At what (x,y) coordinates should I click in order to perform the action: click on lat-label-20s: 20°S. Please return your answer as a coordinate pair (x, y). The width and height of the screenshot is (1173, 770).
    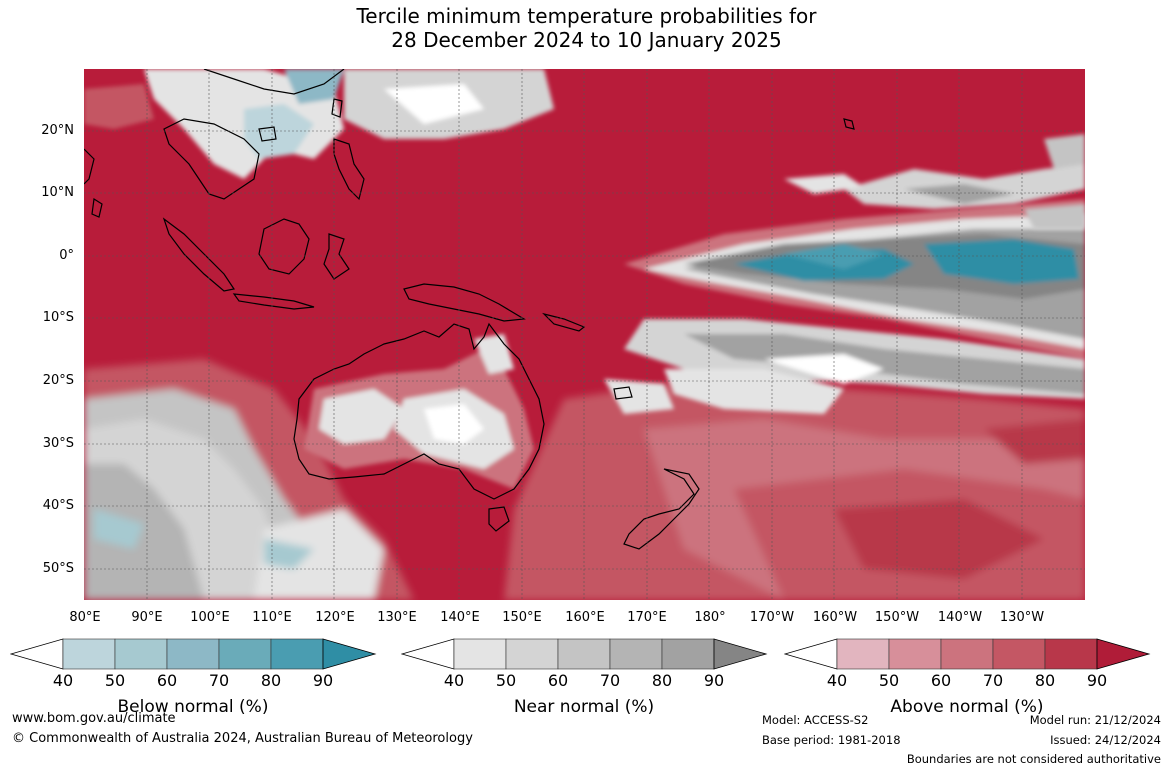
    Looking at the image, I should click on (58, 380).